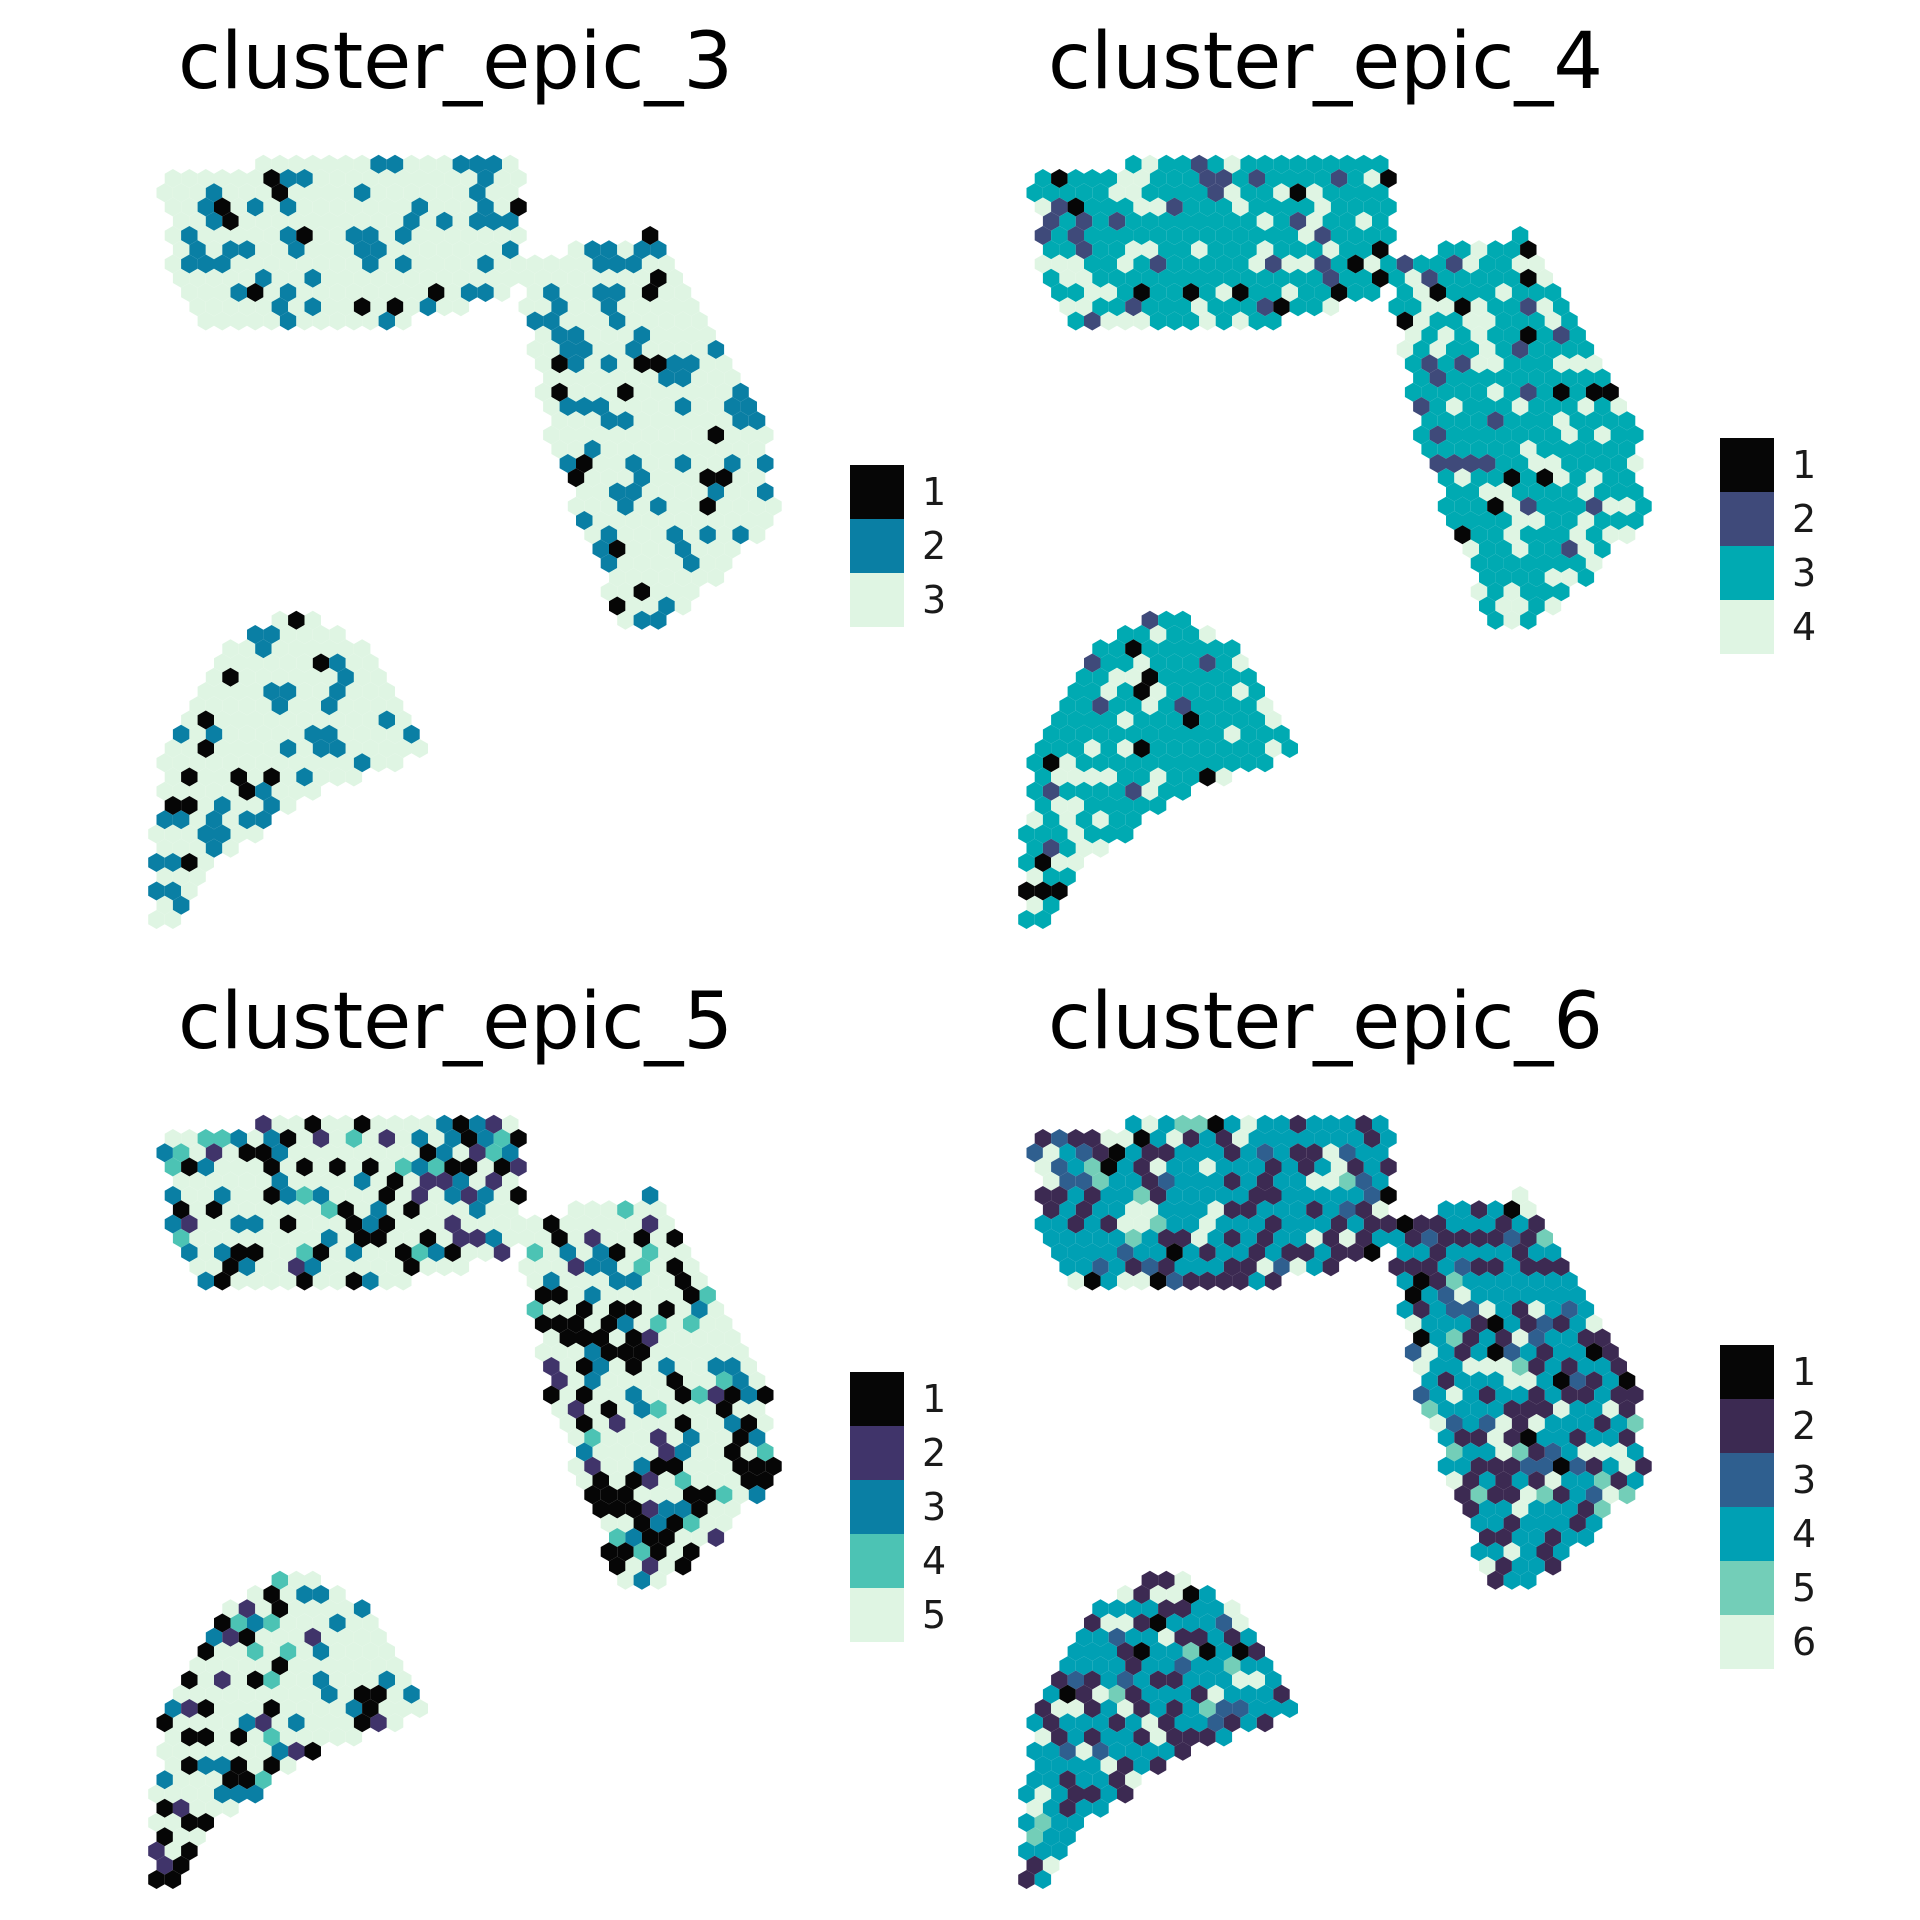 This screenshot has height=1920, width=1920. Describe the element at coordinates (934, 1615) in the screenshot. I see `legend-label-5: 5` at that location.